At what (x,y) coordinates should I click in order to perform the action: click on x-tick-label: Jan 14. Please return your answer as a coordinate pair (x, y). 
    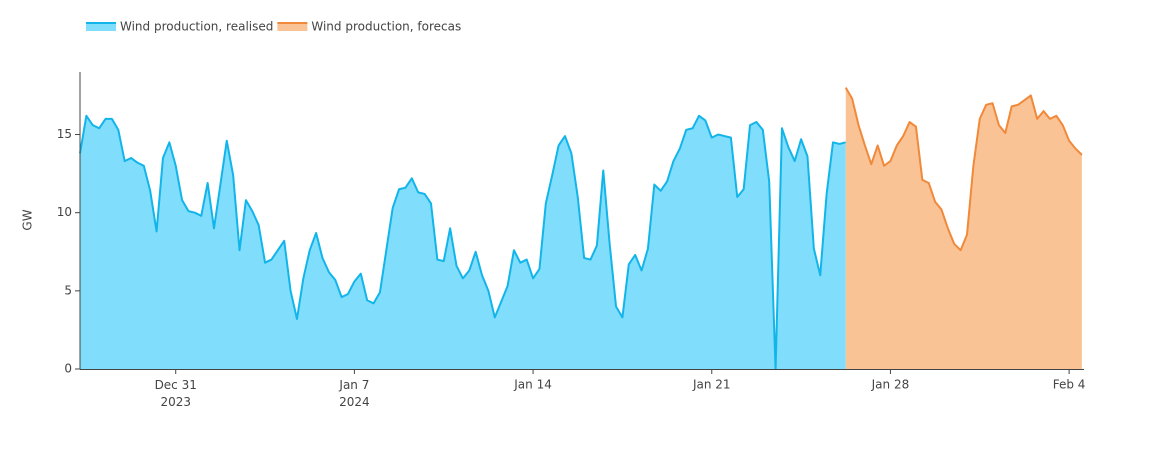
    Looking at the image, I should click on (532, 385).